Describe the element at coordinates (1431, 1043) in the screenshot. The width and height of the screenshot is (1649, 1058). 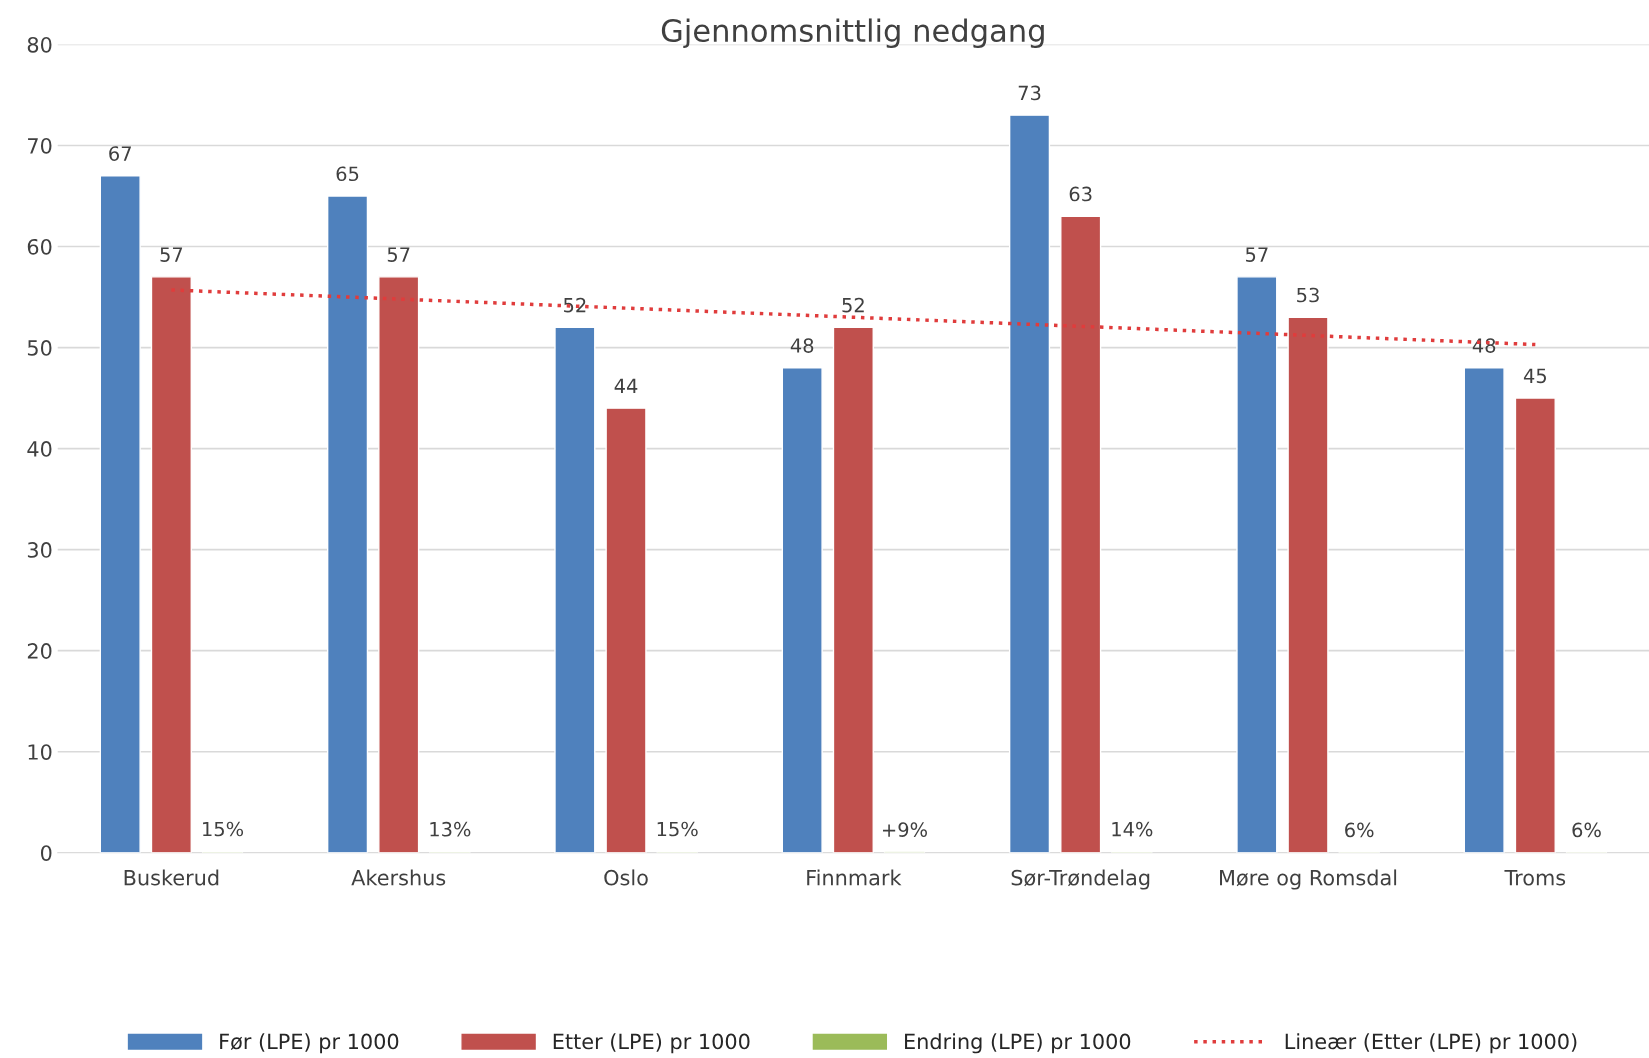
I see `legend-label: Lineær (Etter (LPE) pr 1000)` at that location.